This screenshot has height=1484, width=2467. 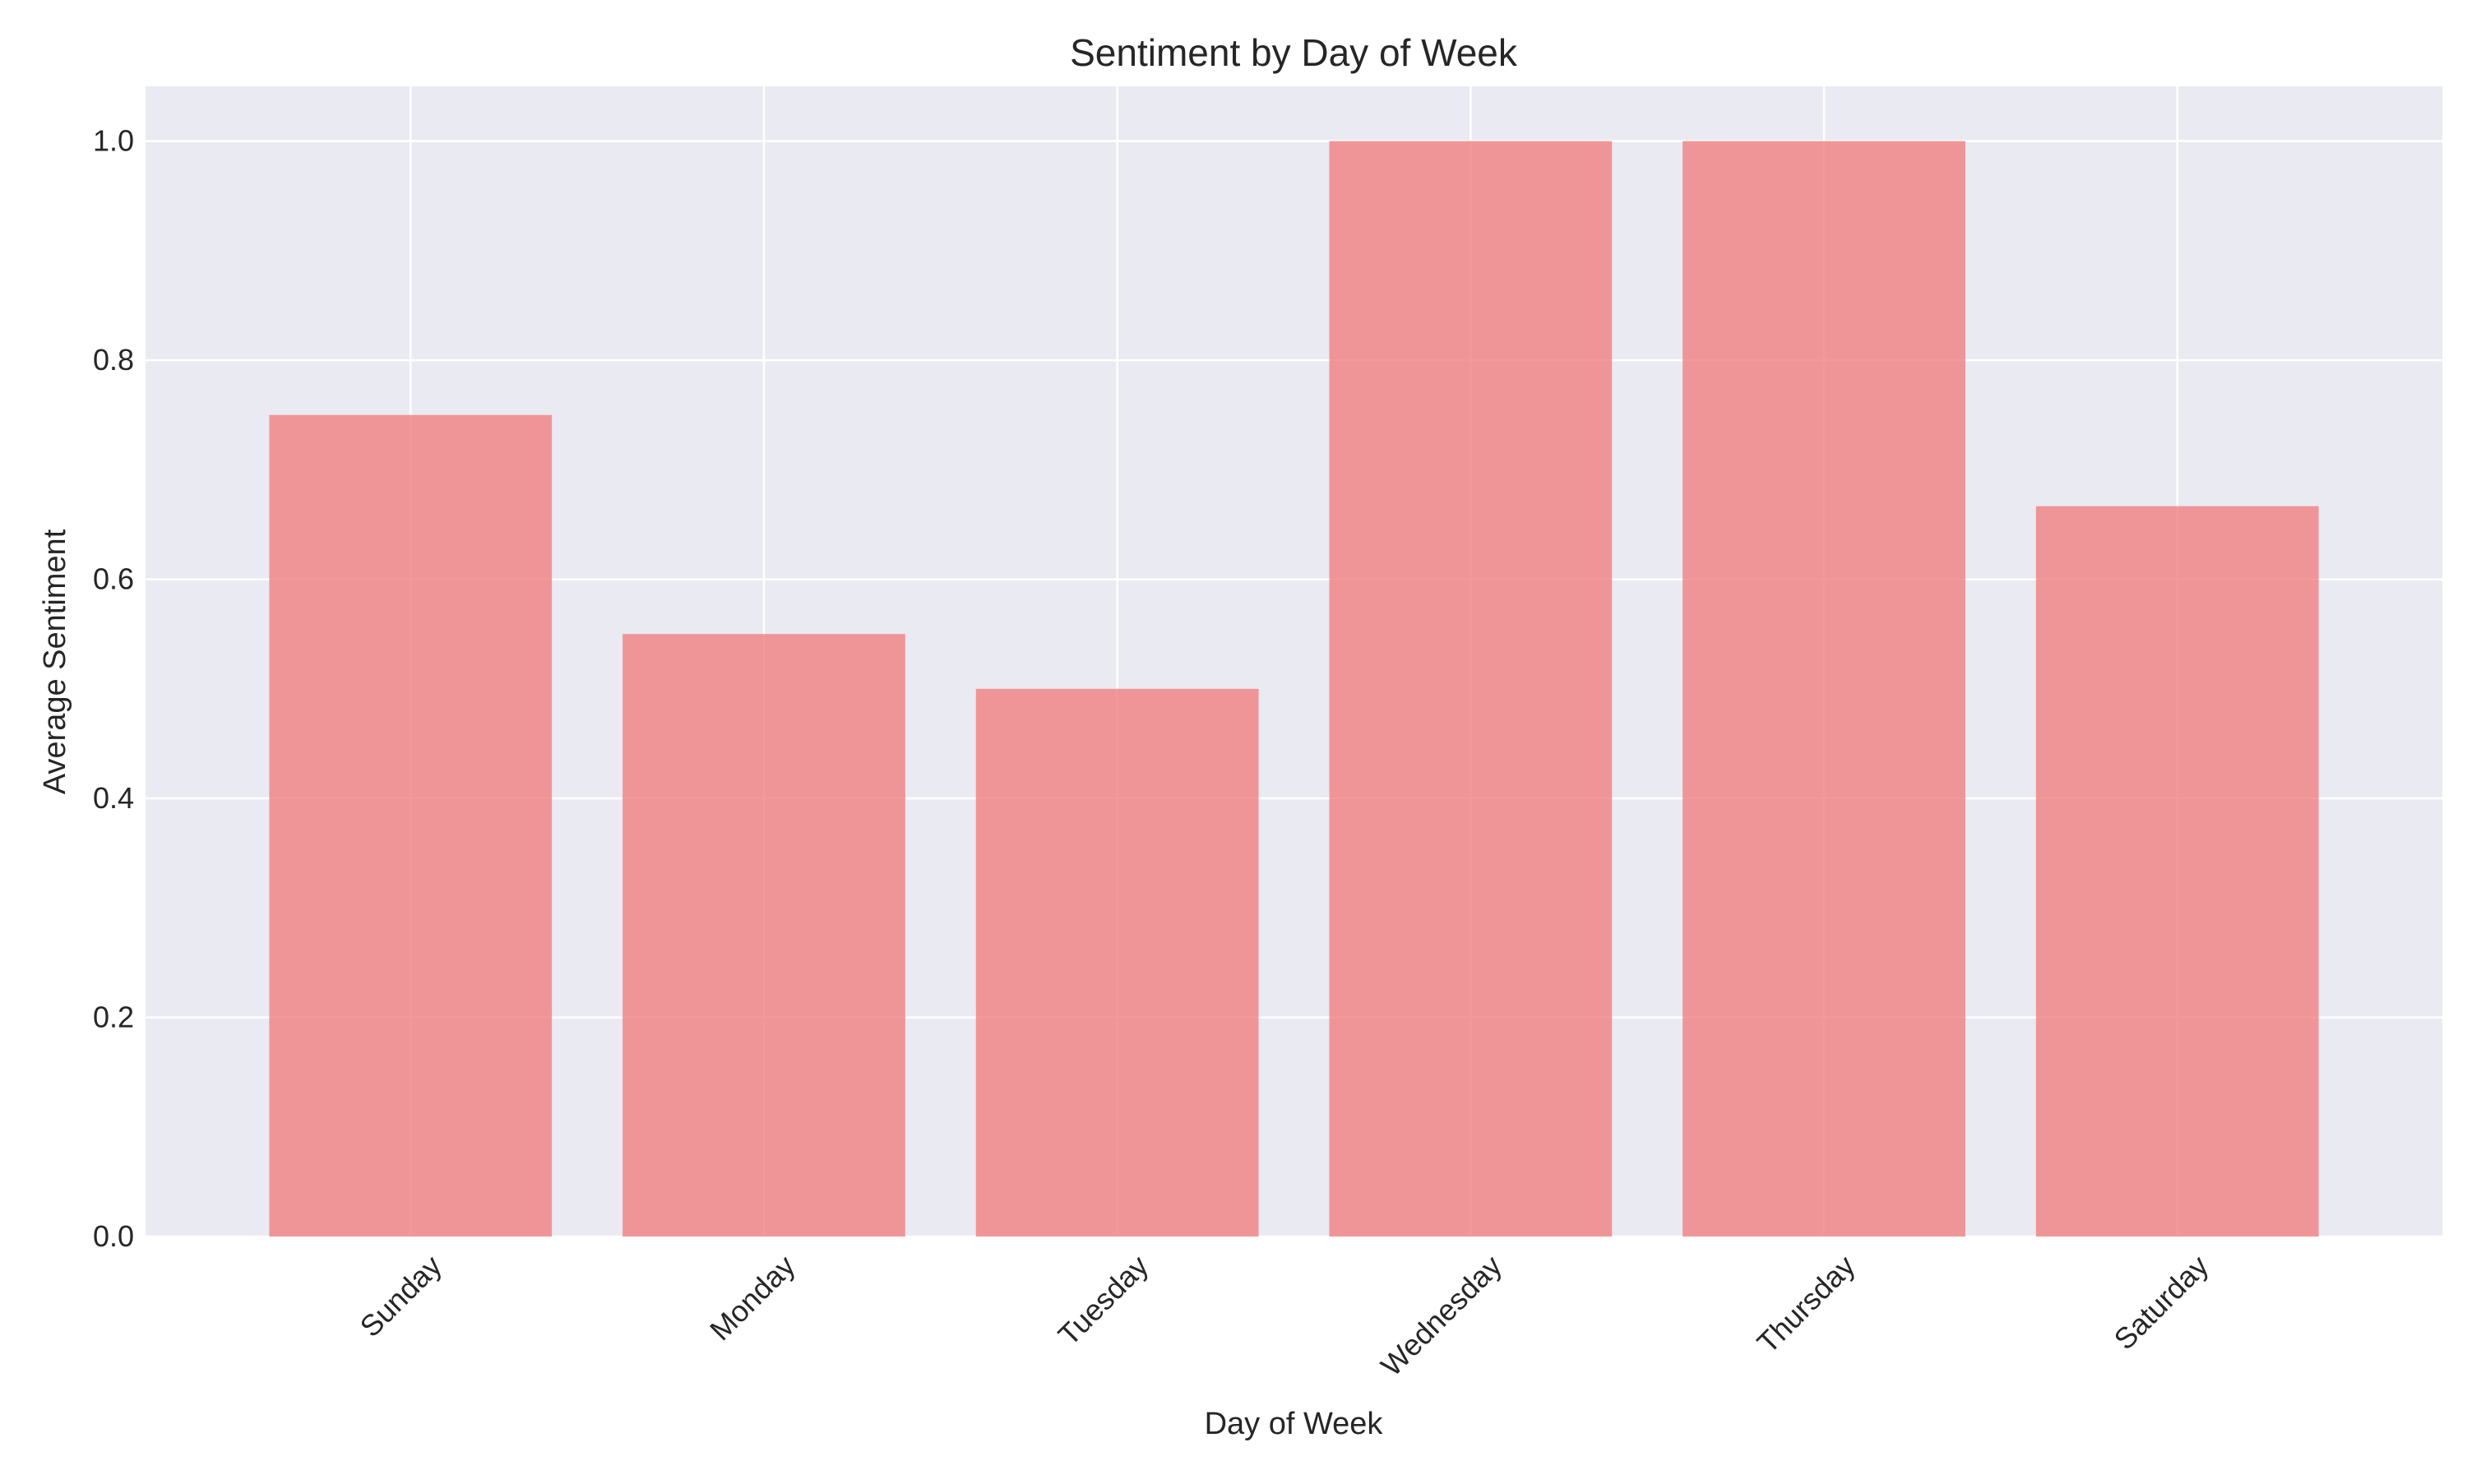 What do you see at coordinates (1806, 1304) in the screenshot?
I see `x-tick-label: Thursday` at bounding box center [1806, 1304].